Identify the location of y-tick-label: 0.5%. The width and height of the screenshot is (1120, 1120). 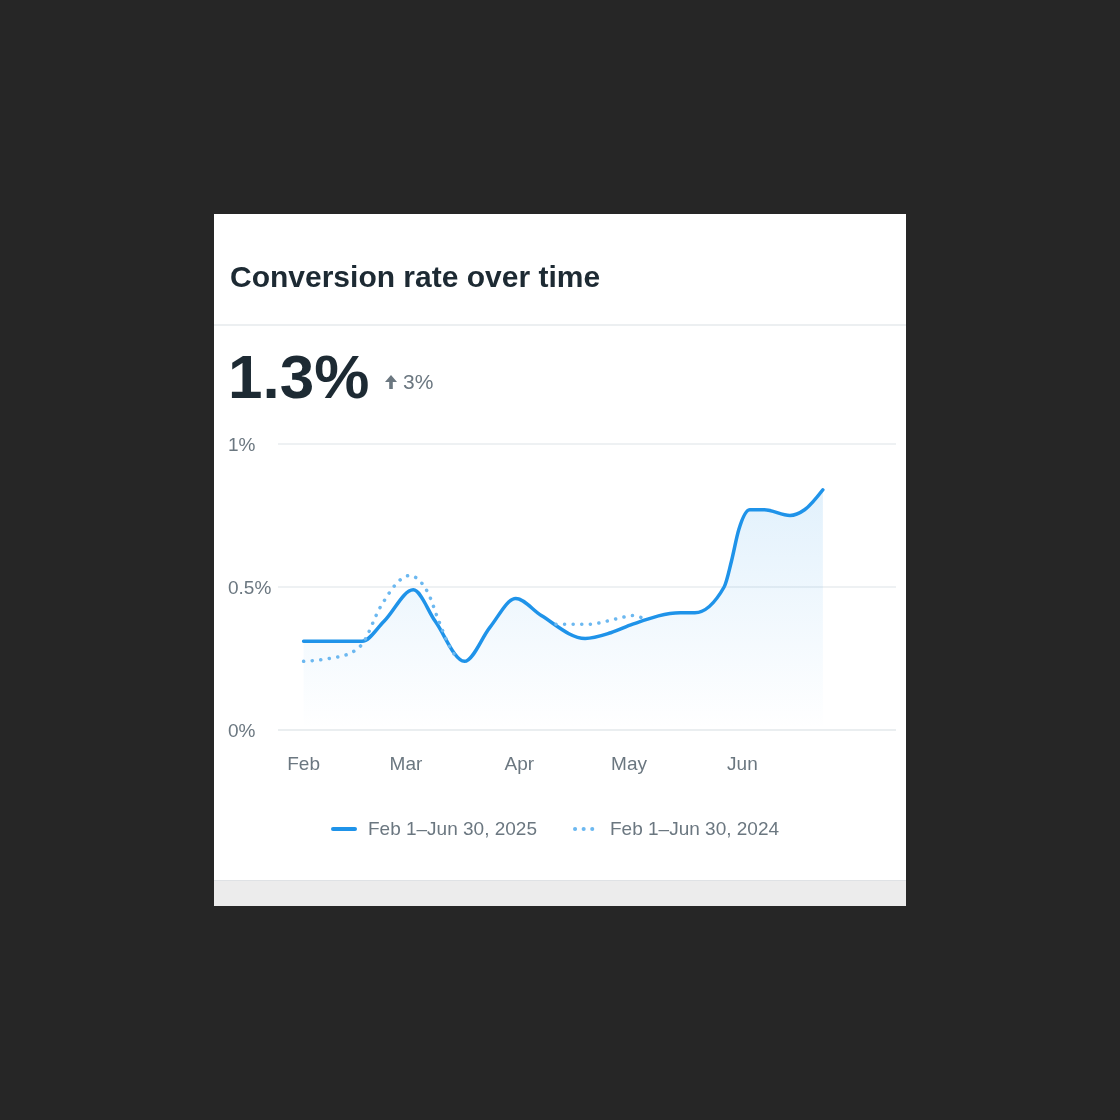
(250, 587).